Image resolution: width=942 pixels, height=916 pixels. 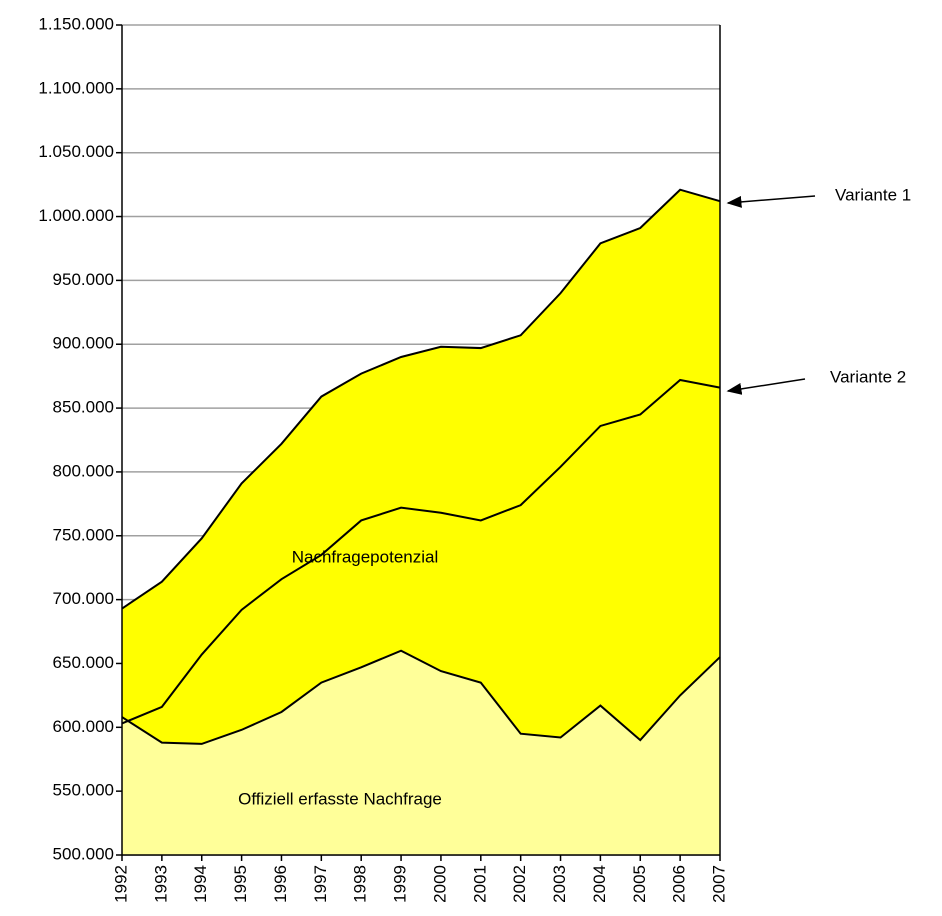 I want to click on x-tick-label: 1995, so click(x=240, y=884).